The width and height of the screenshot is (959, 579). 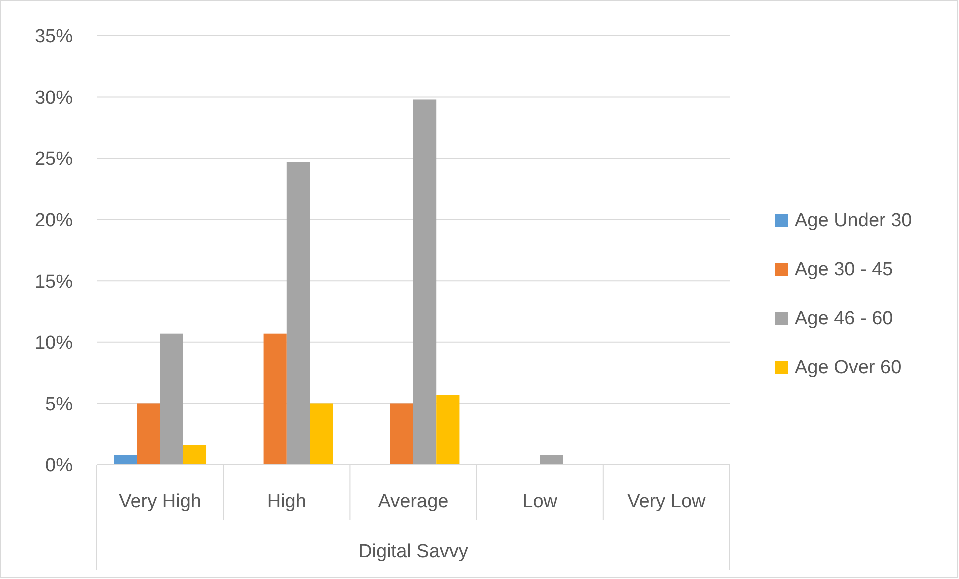 What do you see at coordinates (54, 98) in the screenshot?
I see `y-tick-label: 30%` at bounding box center [54, 98].